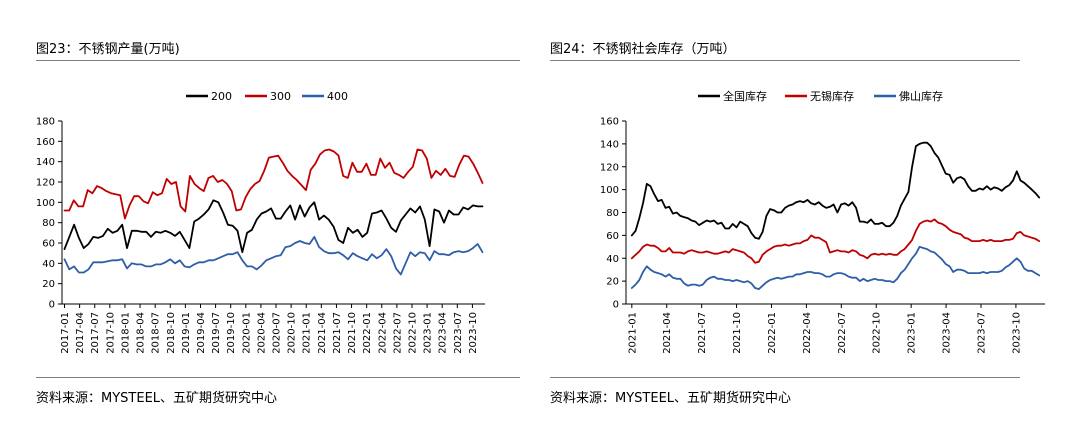 The width and height of the screenshot is (1080, 429). I want to click on x-tick-label: 2018-10, so click(171, 333).